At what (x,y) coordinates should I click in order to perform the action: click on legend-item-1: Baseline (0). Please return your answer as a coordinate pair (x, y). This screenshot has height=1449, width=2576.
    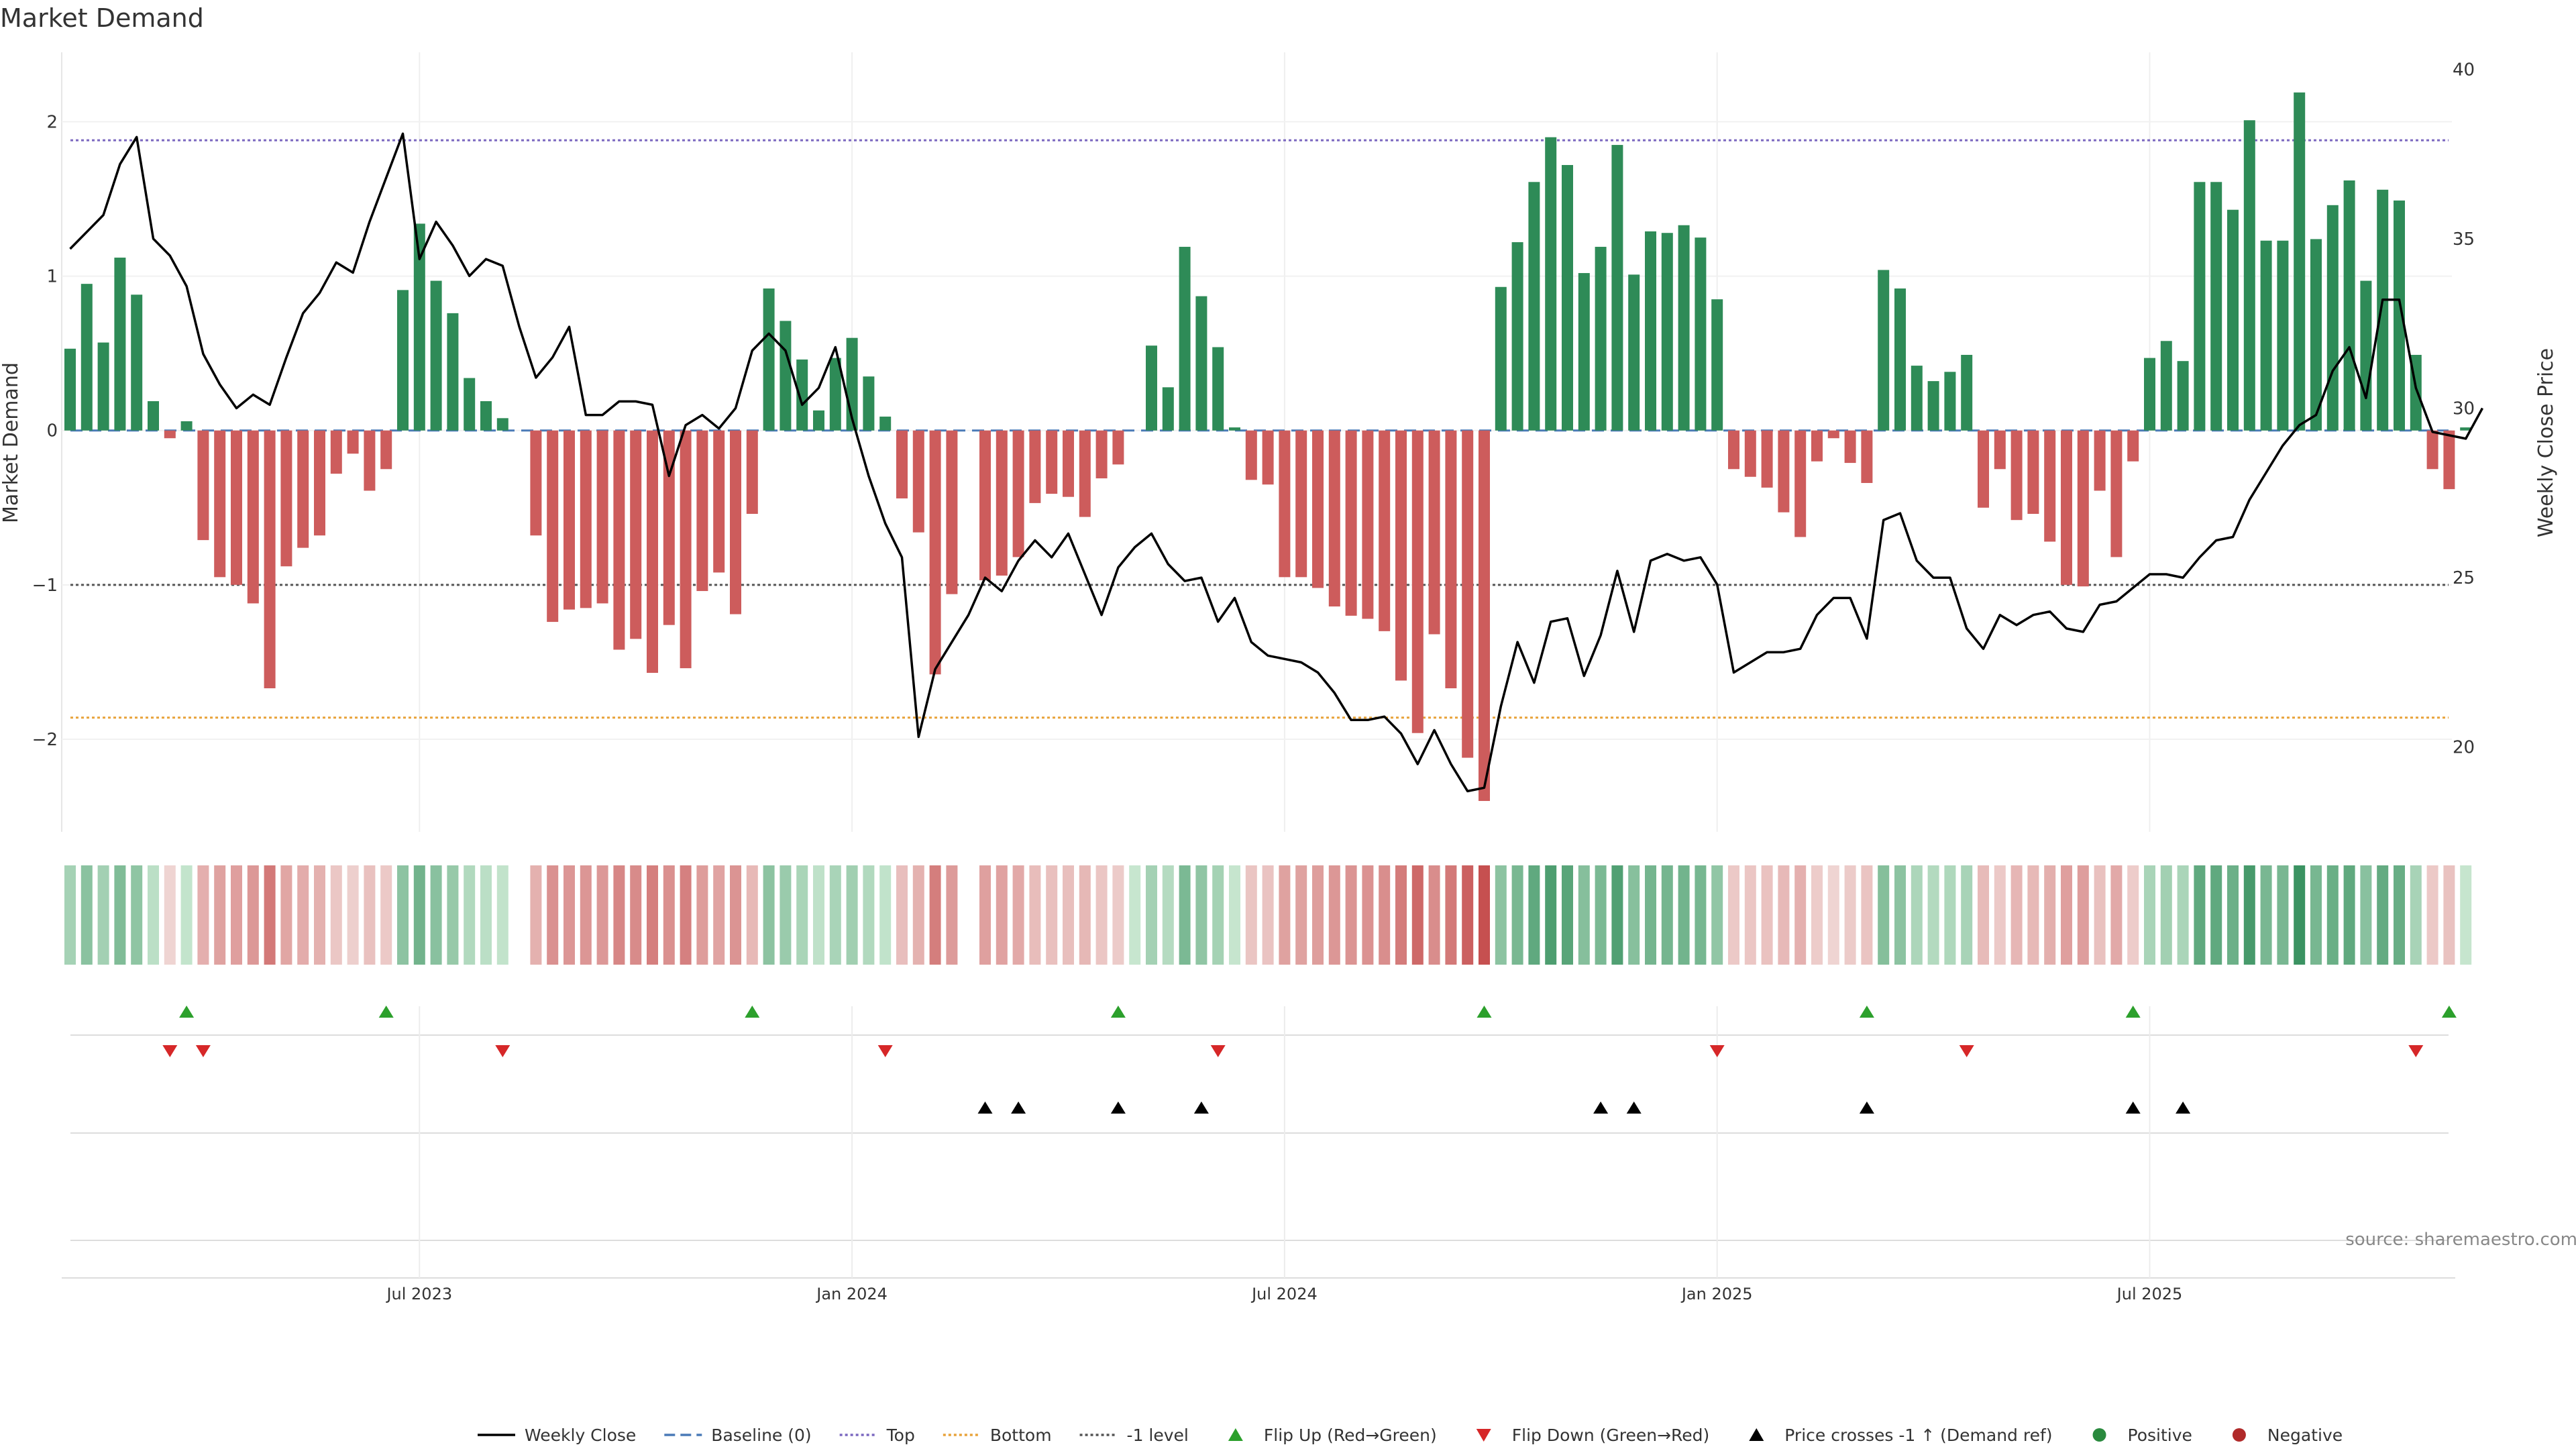
    Looking at the image, I should click on (738, 1435).